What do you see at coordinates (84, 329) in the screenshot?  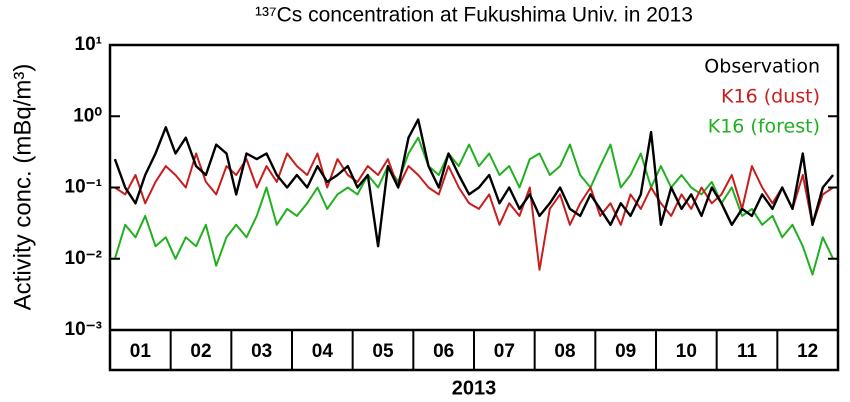 I see `y-tick-label: 10⁻³` at bounding box center [84, 329].